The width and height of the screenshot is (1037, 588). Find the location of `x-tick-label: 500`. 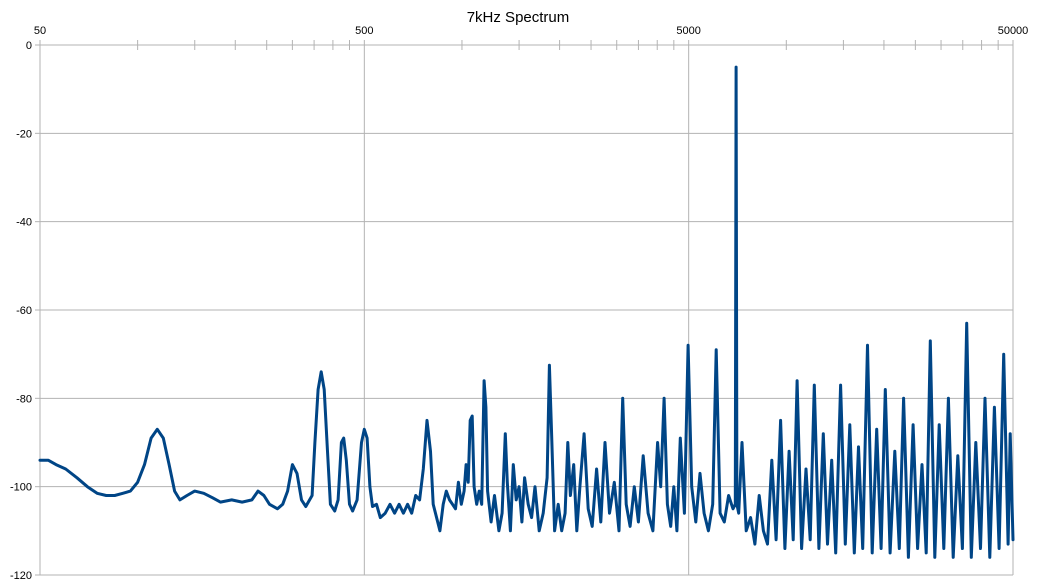

x-tick-label: 500 is located at coordinates (364, 31).